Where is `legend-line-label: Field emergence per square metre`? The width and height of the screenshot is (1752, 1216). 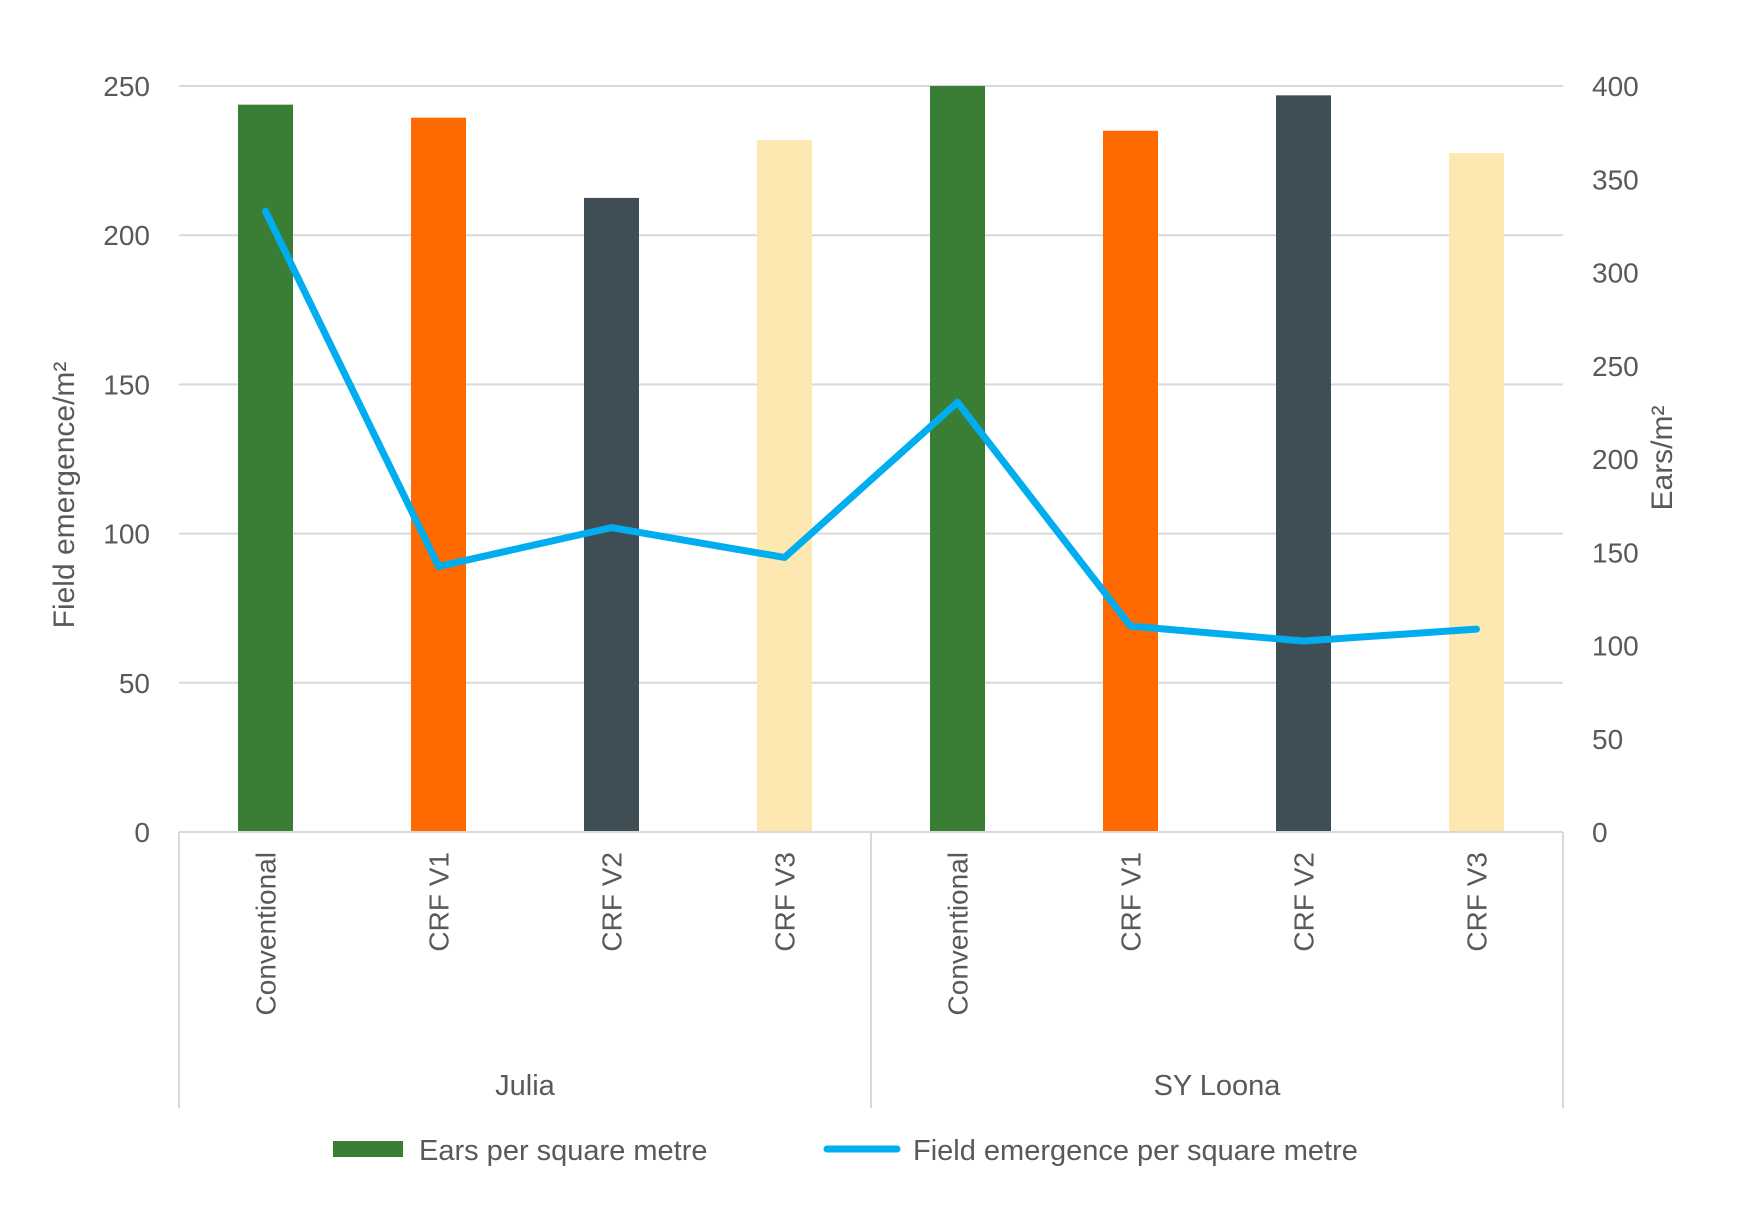
legend-line-label: Field emergence per square metre is located at coordinates (1135, 1151).